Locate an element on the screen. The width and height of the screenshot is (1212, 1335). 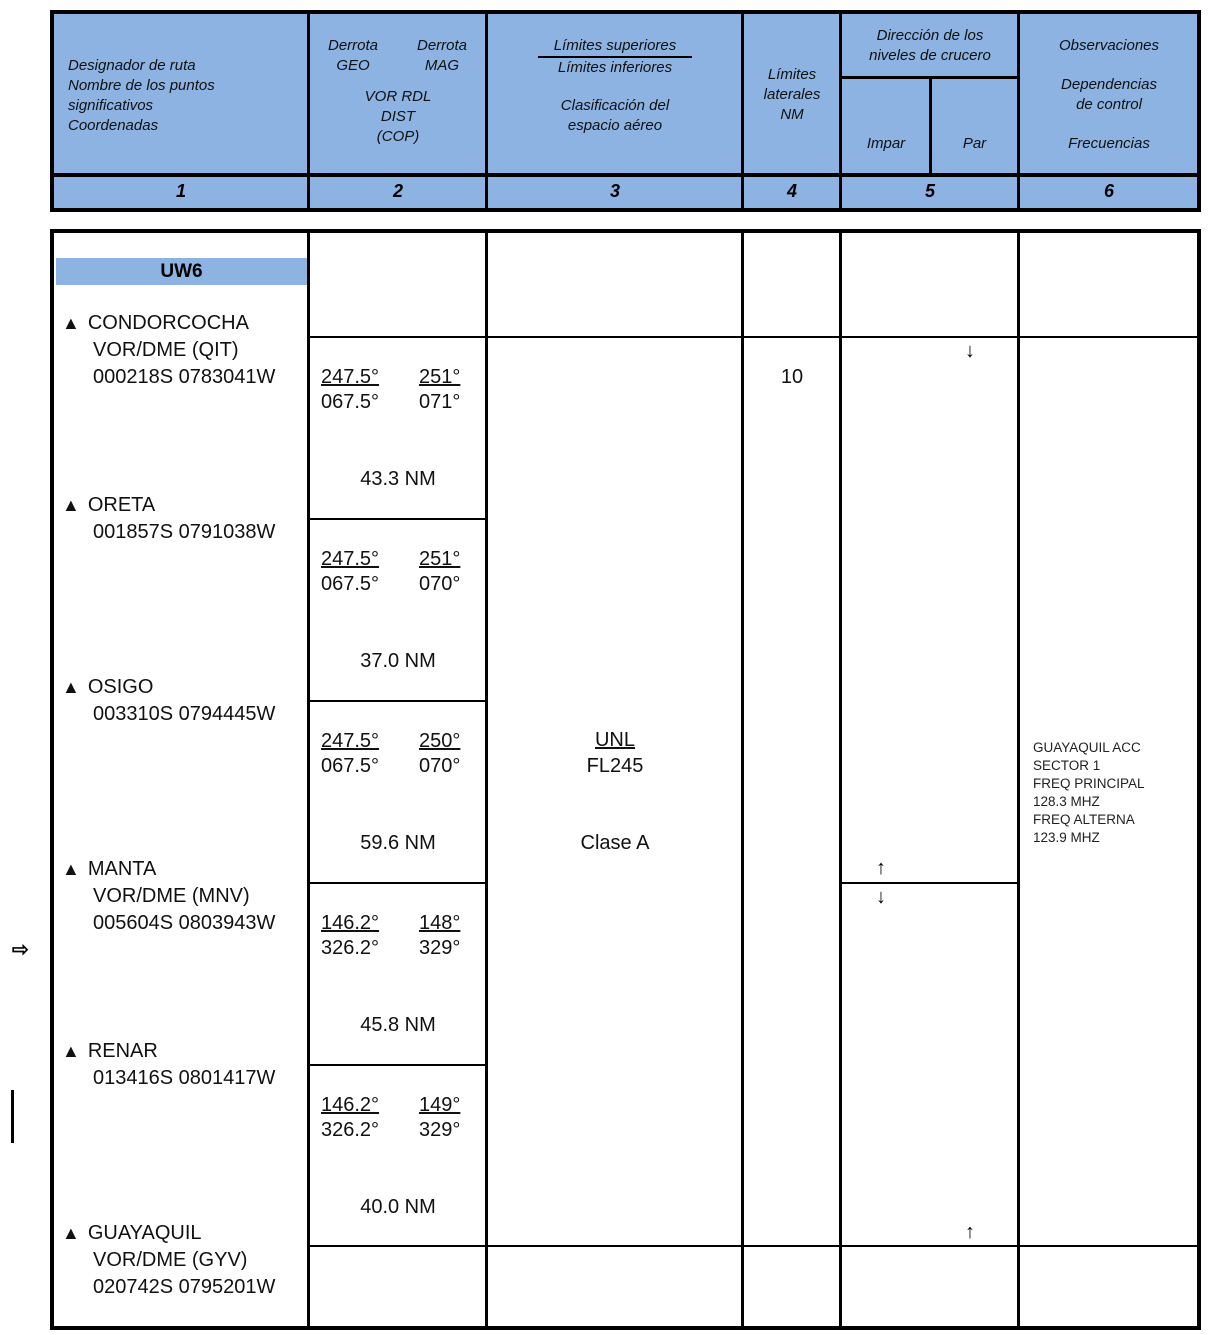
waypoint-name: MANTA is located at coordinates (122, 869).